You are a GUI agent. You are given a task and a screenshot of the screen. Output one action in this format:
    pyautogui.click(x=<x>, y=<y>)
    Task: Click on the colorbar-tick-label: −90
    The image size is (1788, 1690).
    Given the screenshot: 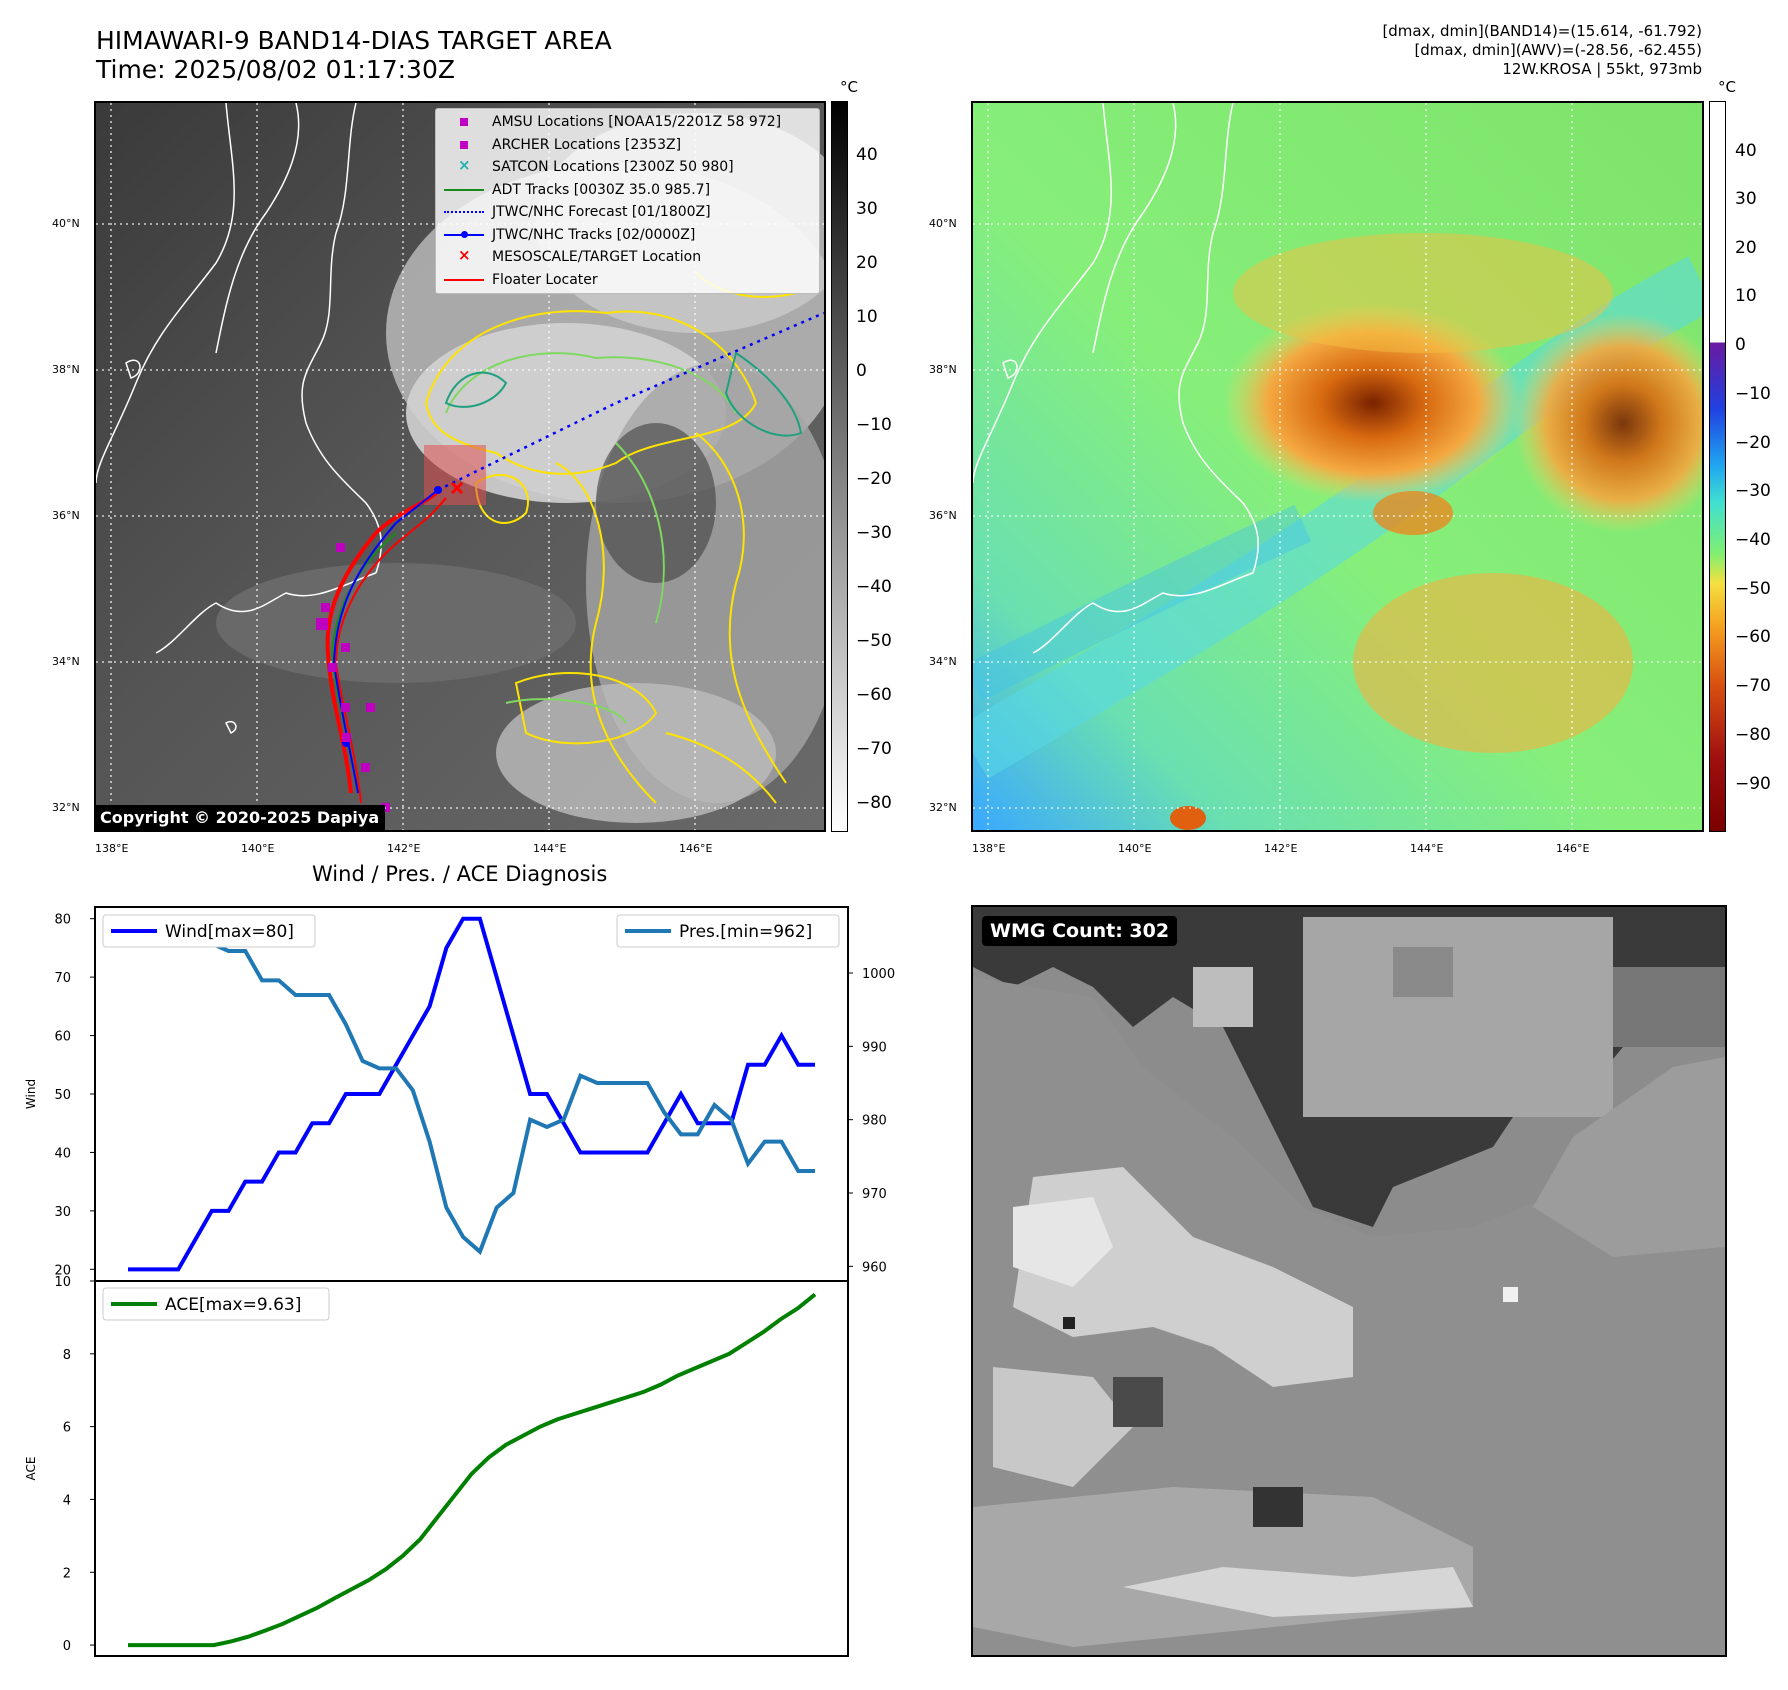 What is the action you would take?
    pyautogui.click(x=1753, y=784)
    